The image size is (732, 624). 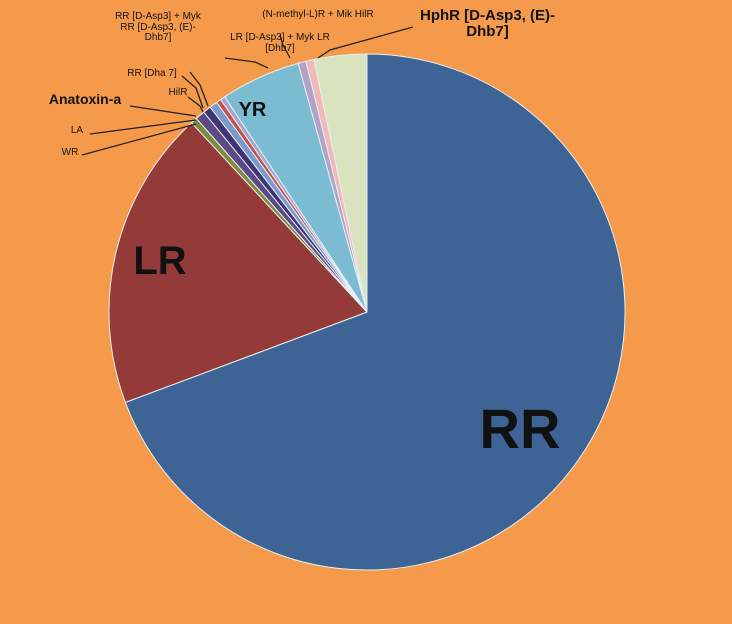 What do you see at coordinates (252, 110) in the screenshot?
I see `slice-label: YR` at bounding box center [252, 110].